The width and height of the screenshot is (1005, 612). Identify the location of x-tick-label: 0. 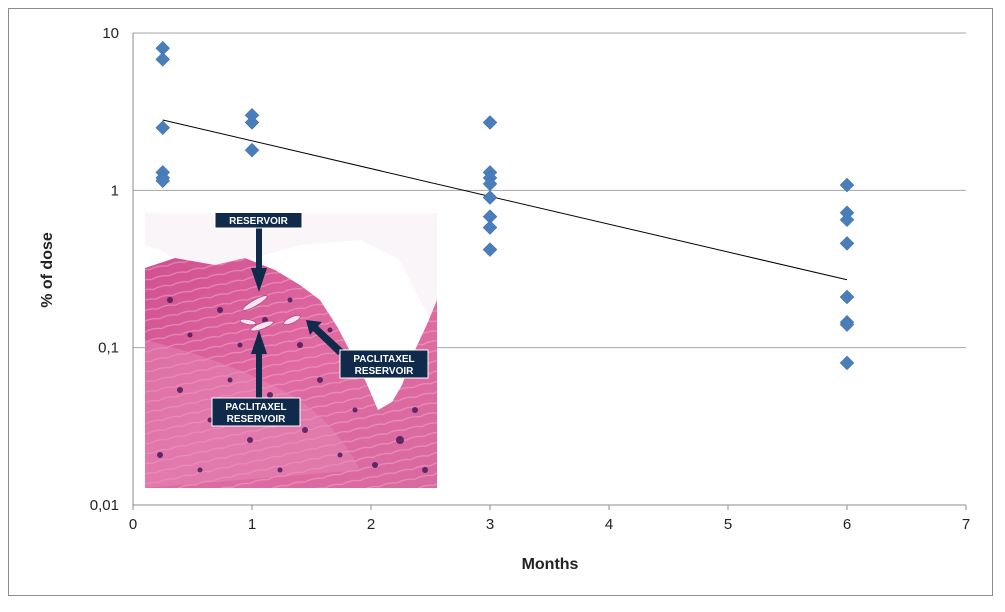
(133, 524).